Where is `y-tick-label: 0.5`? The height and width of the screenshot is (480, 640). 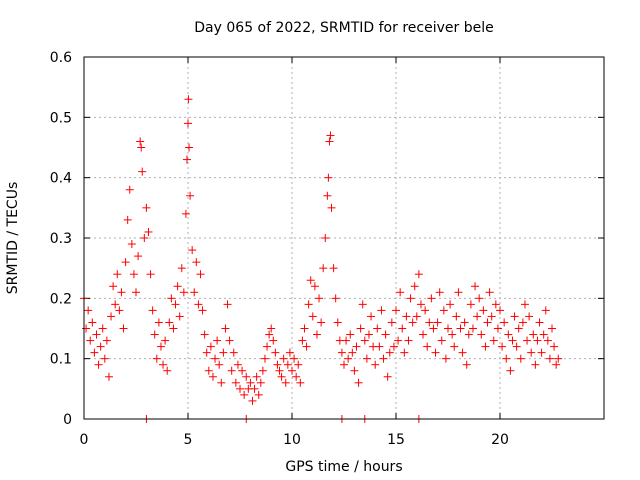 y-tick-label: 0.5 is located at coordinates (61, 118).